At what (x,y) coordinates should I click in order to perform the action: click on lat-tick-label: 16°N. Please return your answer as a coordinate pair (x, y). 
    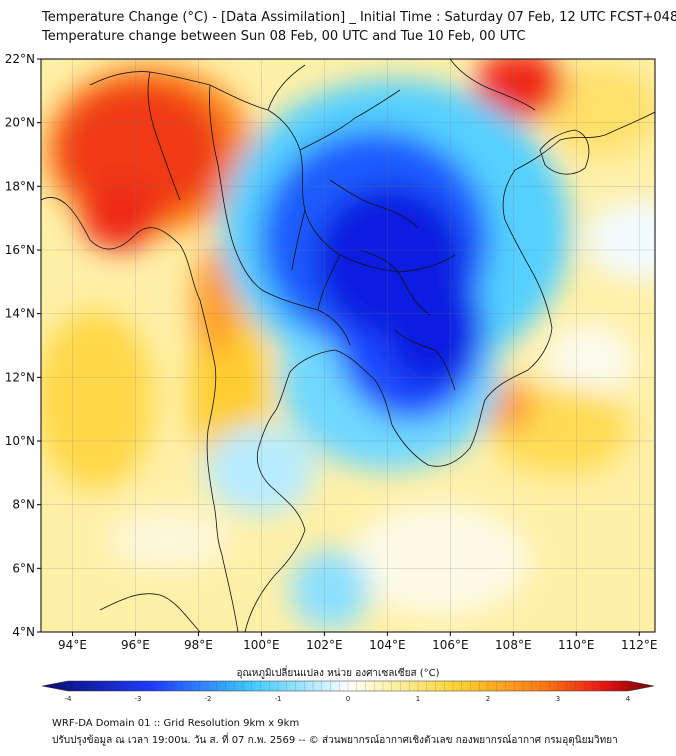
    Looking at the image, I should click on (20, 250).